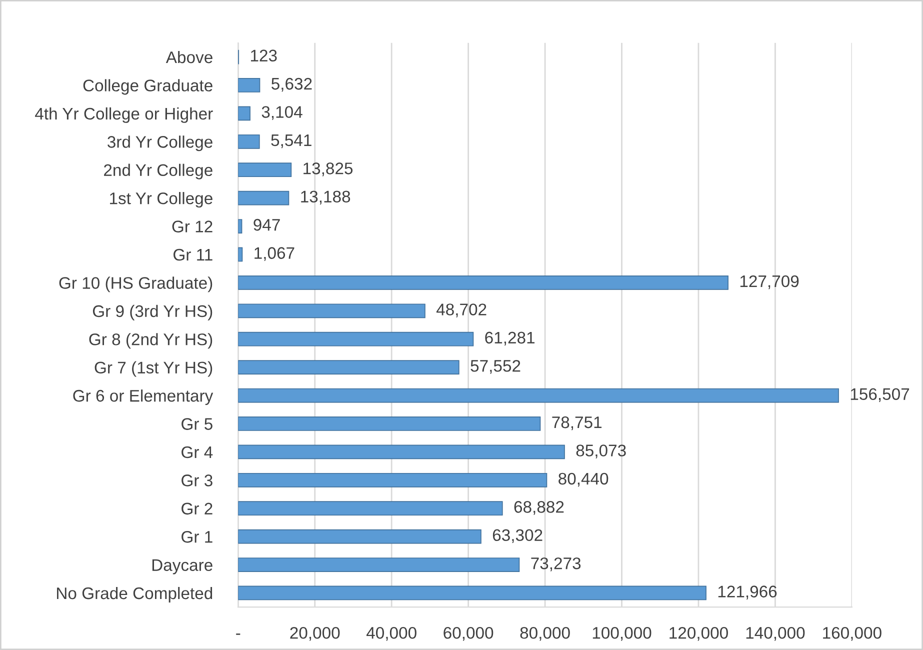 The height and width of the screenshot is (650, 923). I want to click on y-tick-label: Gr 4, so click(197, 452).